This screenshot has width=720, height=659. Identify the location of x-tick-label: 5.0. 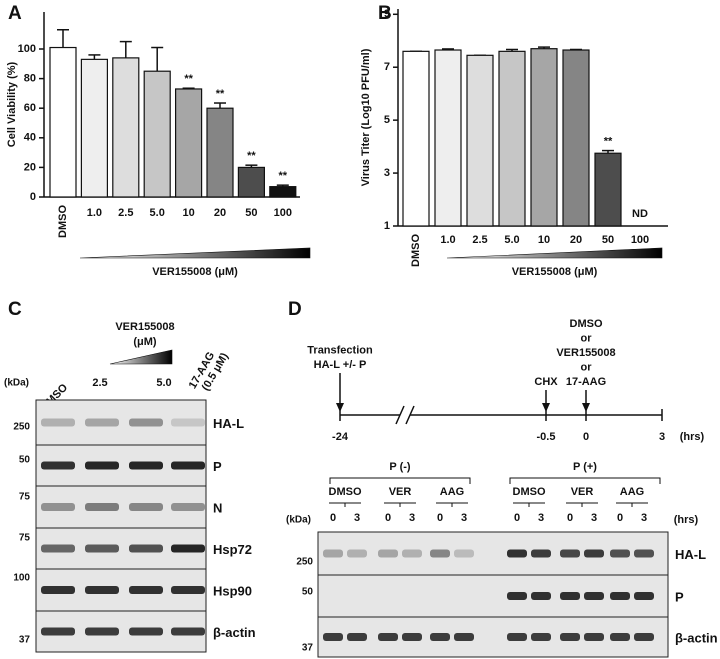
(511, 240).